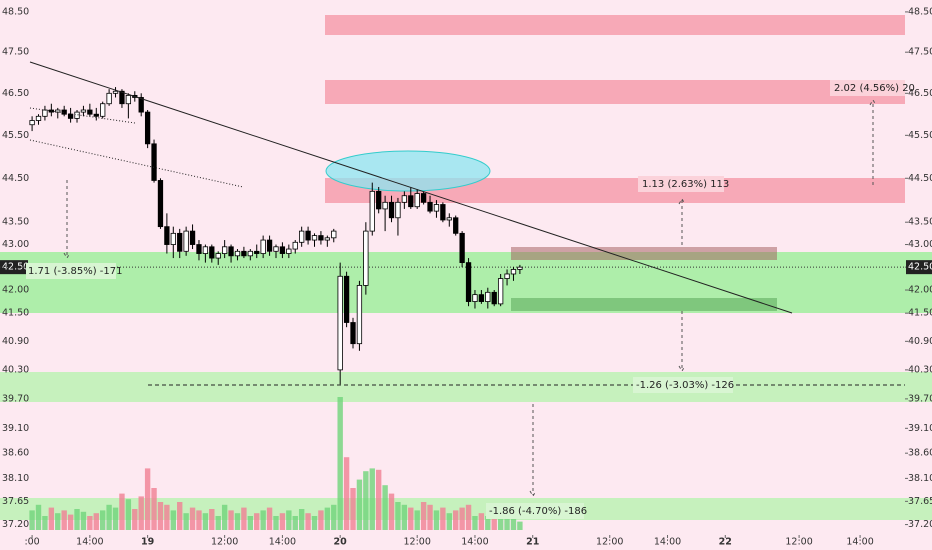 This screenshot has width=932, height=550. Describe the element at coordinates (341, 542) in the screenshot. I see `x-tick-label: 20` at that location.